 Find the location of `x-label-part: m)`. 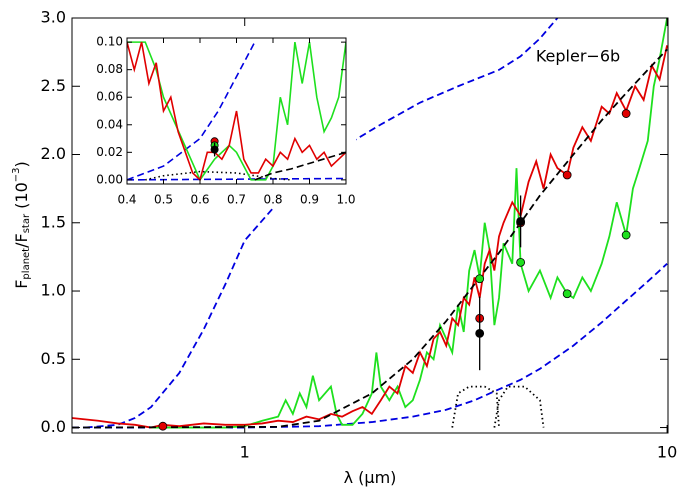

x-label-part: m) is located at coordinates (386, 477).